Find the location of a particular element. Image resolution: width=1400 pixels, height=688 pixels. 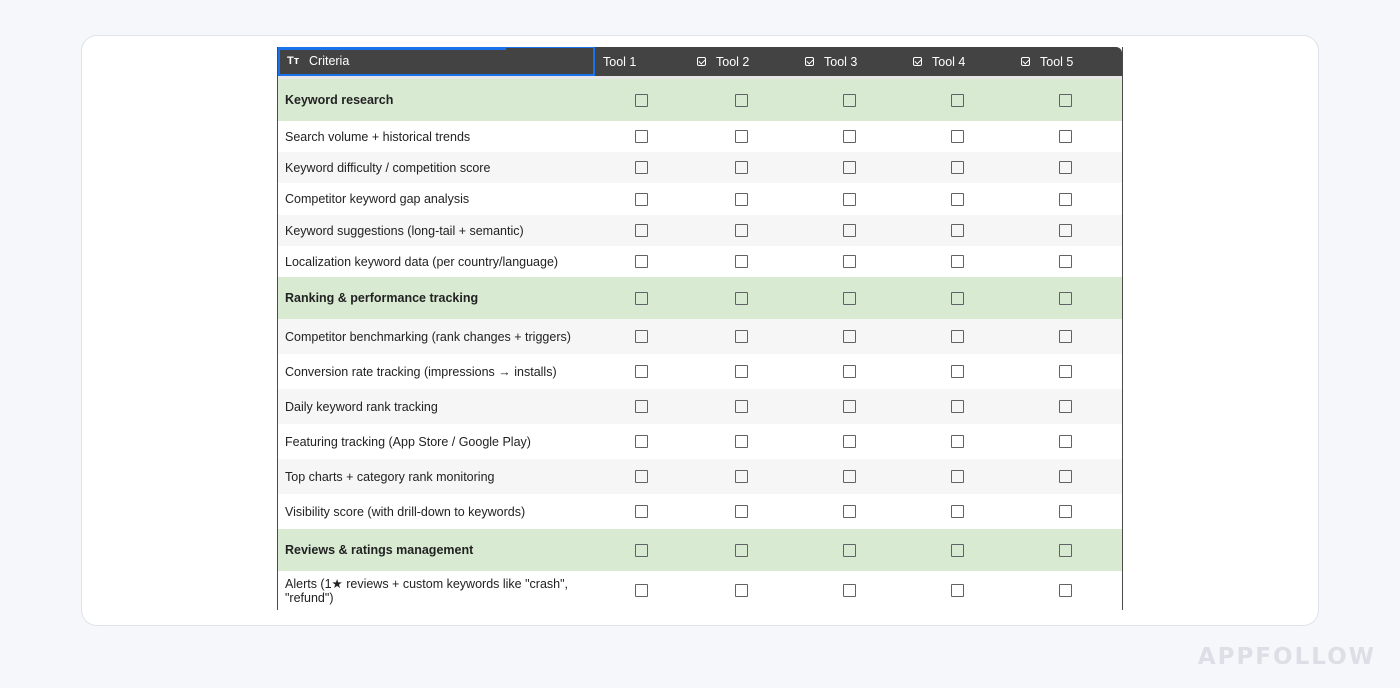

tool-1-header: Tool 1 is located at coordinates (619, 61).